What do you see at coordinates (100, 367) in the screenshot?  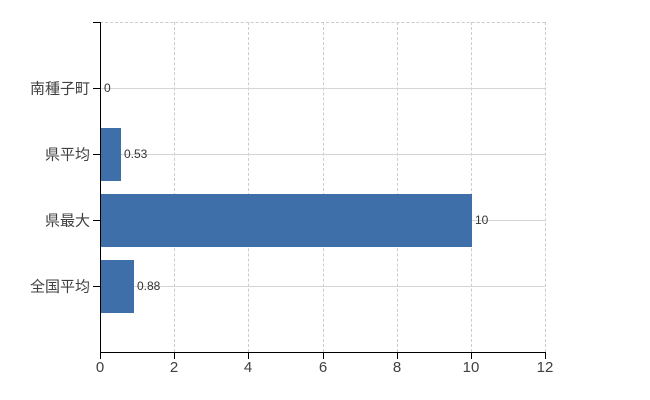 I see `x-tick-label: 0` at bounding box center [100, 367].